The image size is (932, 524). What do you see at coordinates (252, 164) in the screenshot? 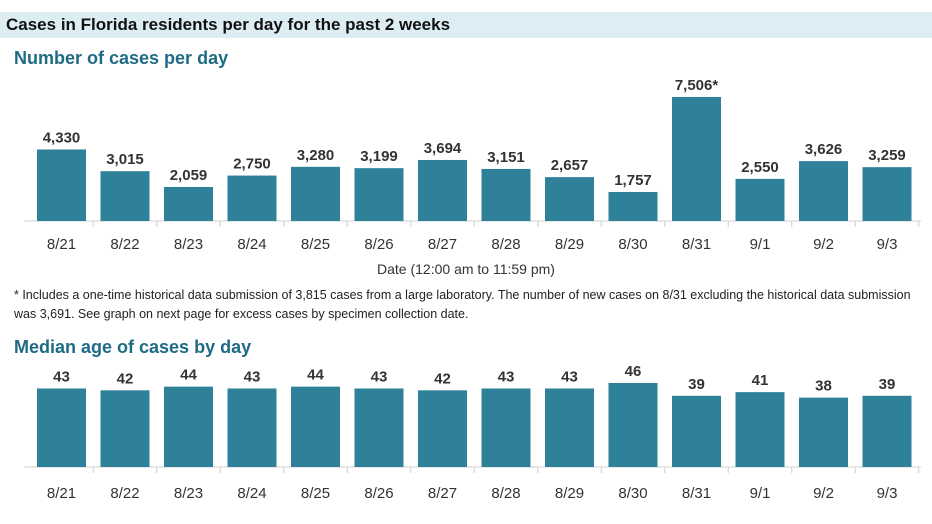
I see `cases-data-label: 2,750` at bounding box center [252, 164].